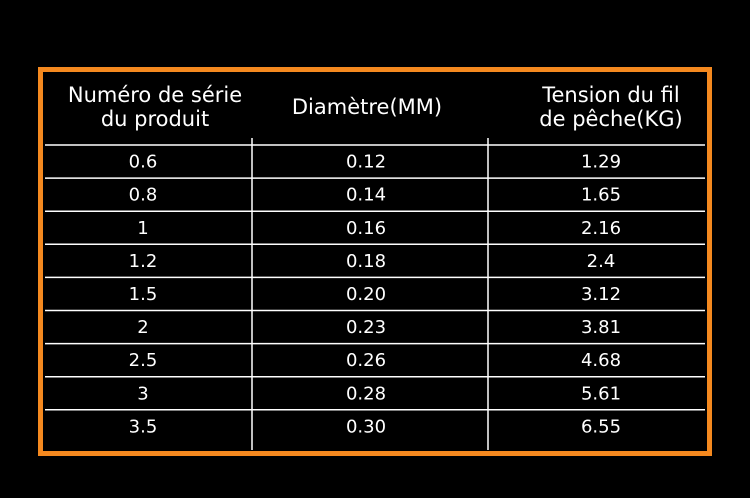  What do you see at coordinates (142, 327) in the screenshot?
I see `table-cell: 2` at bounding box center [142, 327].